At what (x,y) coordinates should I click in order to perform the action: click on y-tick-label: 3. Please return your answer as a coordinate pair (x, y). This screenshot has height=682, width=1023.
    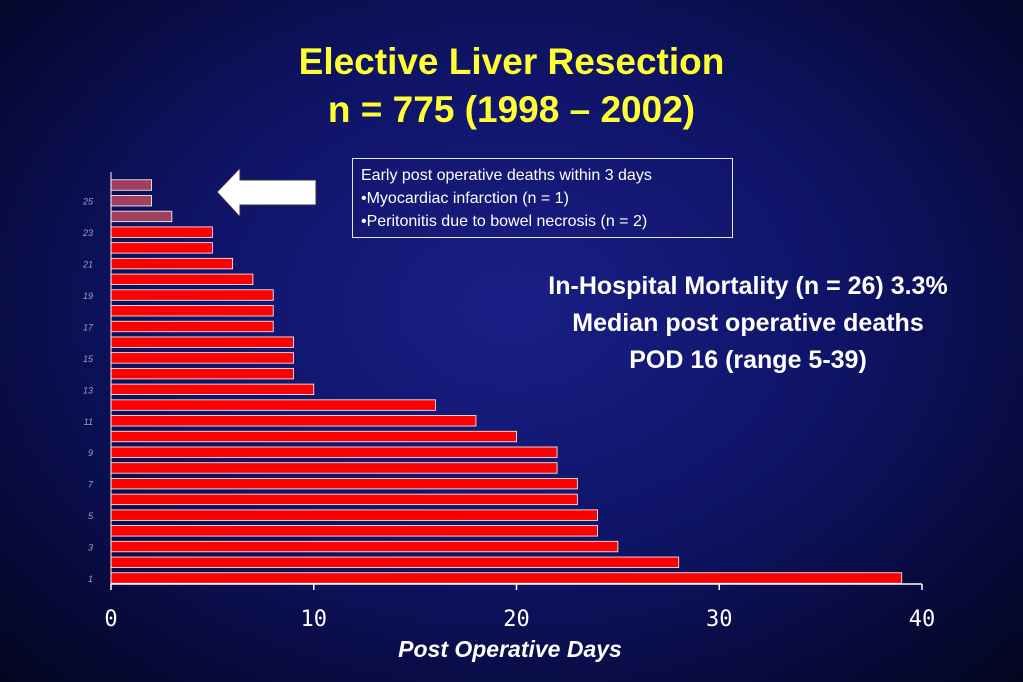
    Looking at the image, I should click on (90, 548).